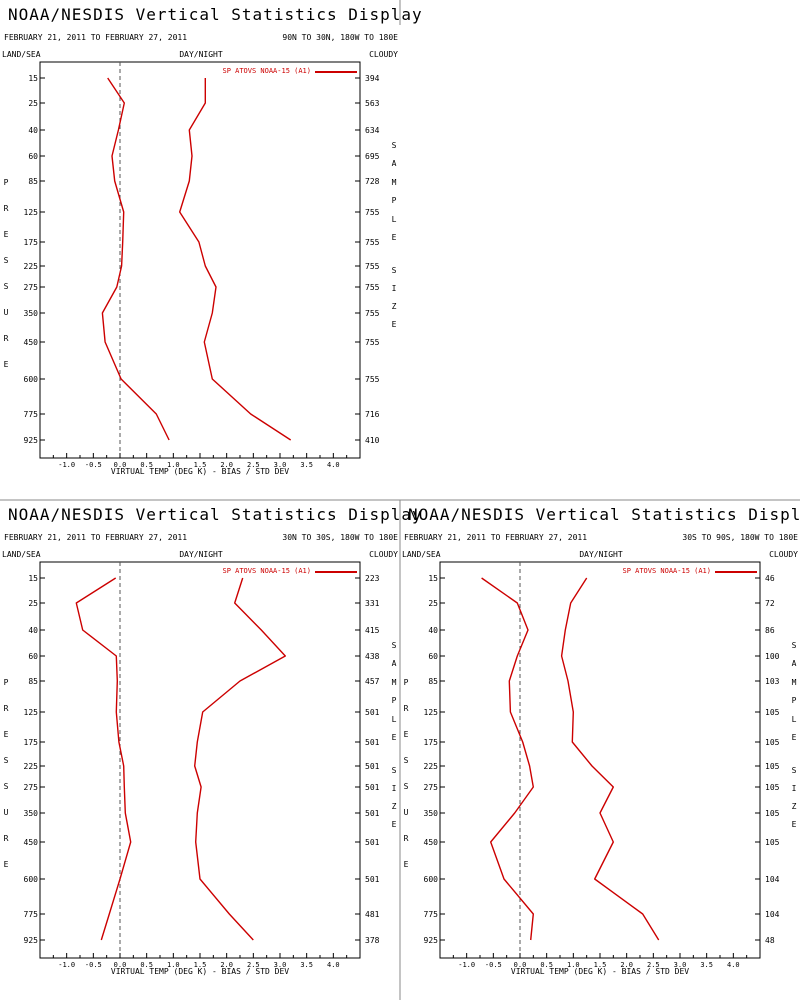  Describe the element at coordinates (31, 287) in the screenshot. I see `pressure-level-label: 275` at that location.